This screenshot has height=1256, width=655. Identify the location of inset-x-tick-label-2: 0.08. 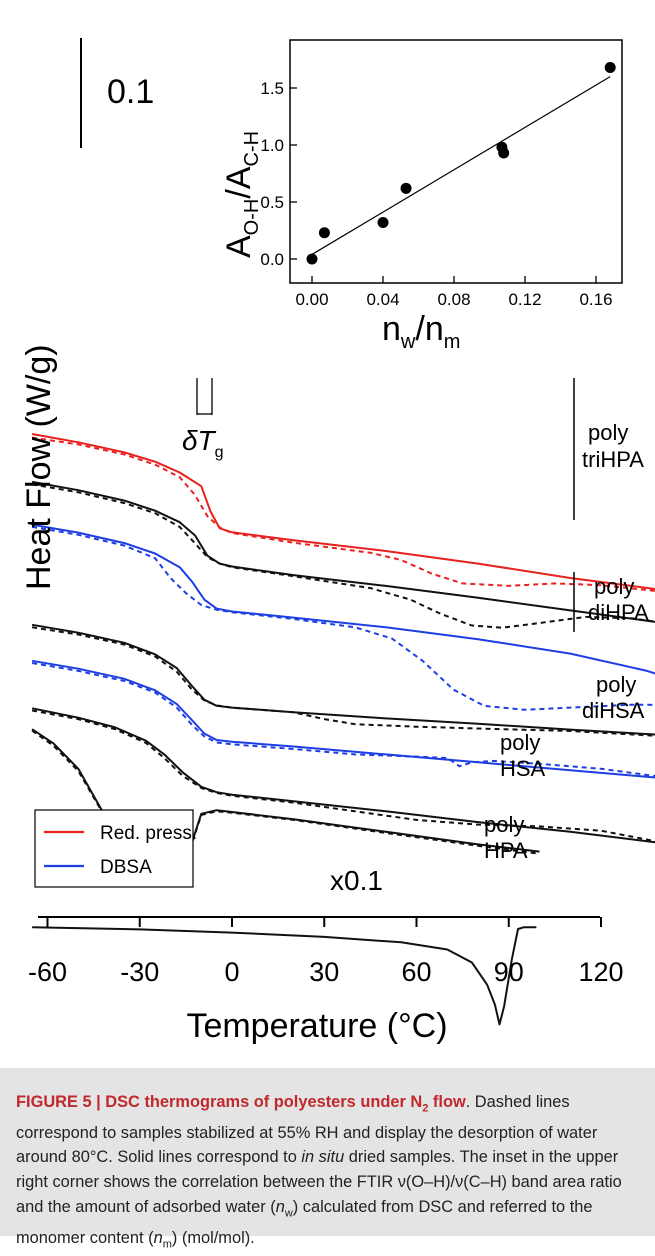
(453, 299).